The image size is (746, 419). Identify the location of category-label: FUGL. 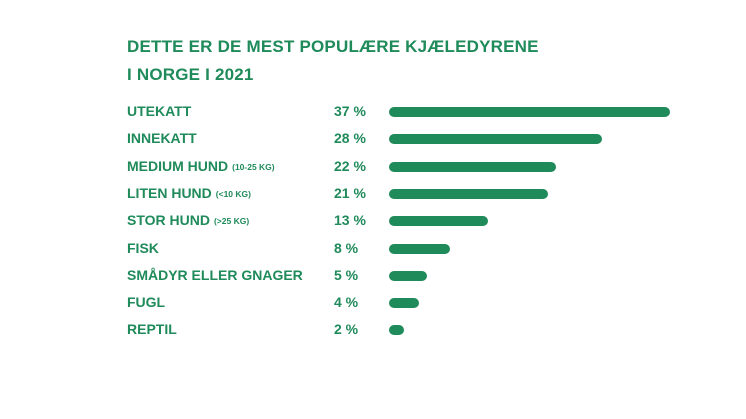
(146, 302).